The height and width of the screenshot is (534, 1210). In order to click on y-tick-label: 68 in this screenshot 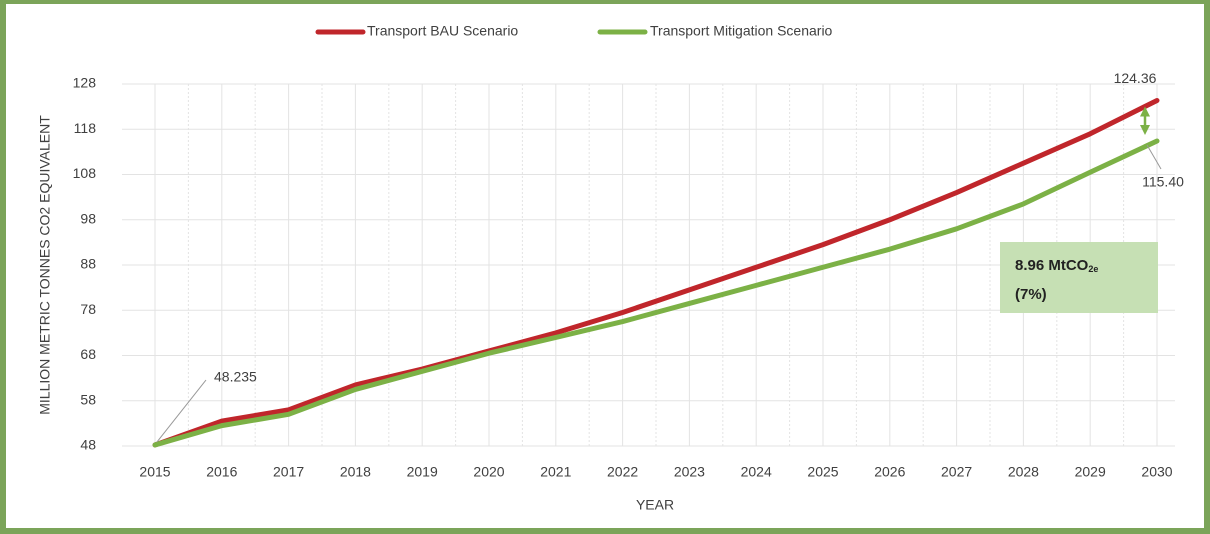, I will do `click(88, 354)`.